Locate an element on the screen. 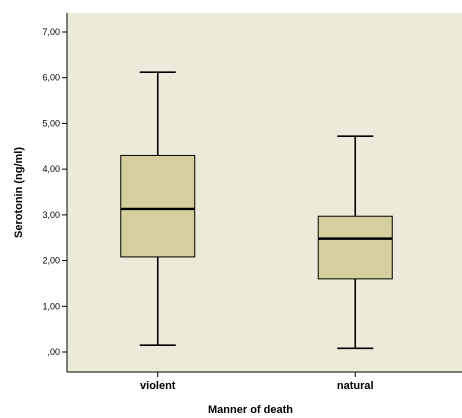  y-tick-label: 3,00 is located at coordinates (51, 215).